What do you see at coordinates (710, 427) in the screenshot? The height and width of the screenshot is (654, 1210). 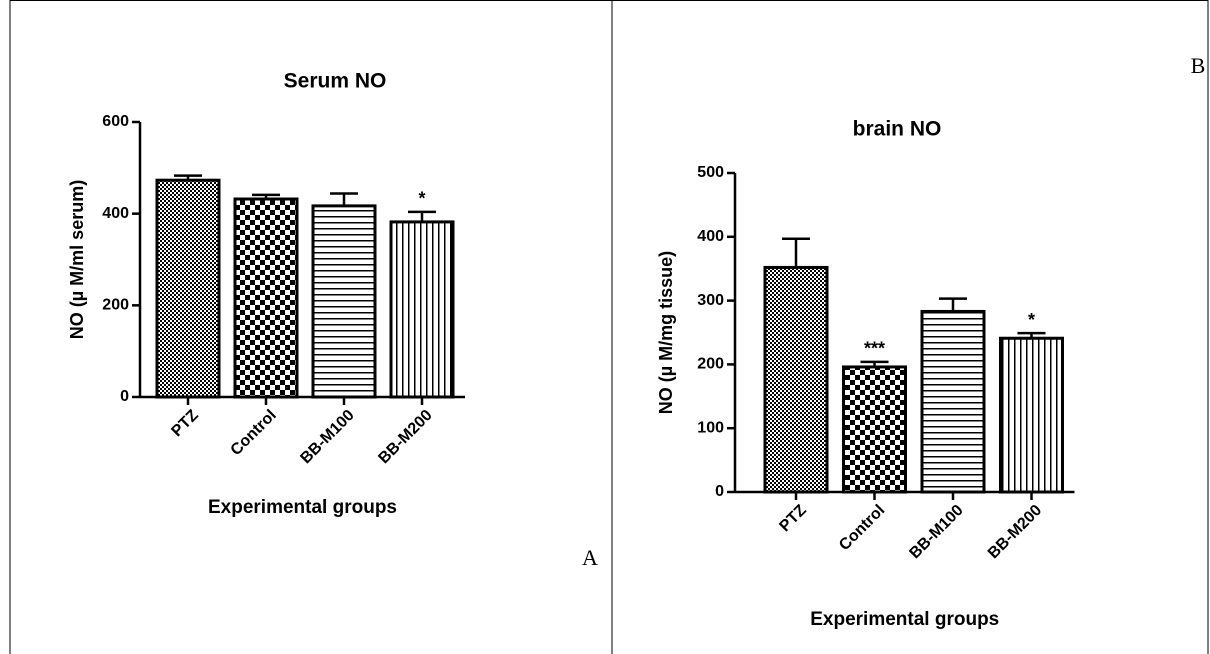 I see `y-tick-label: 100` at bounding box center [710, 427].